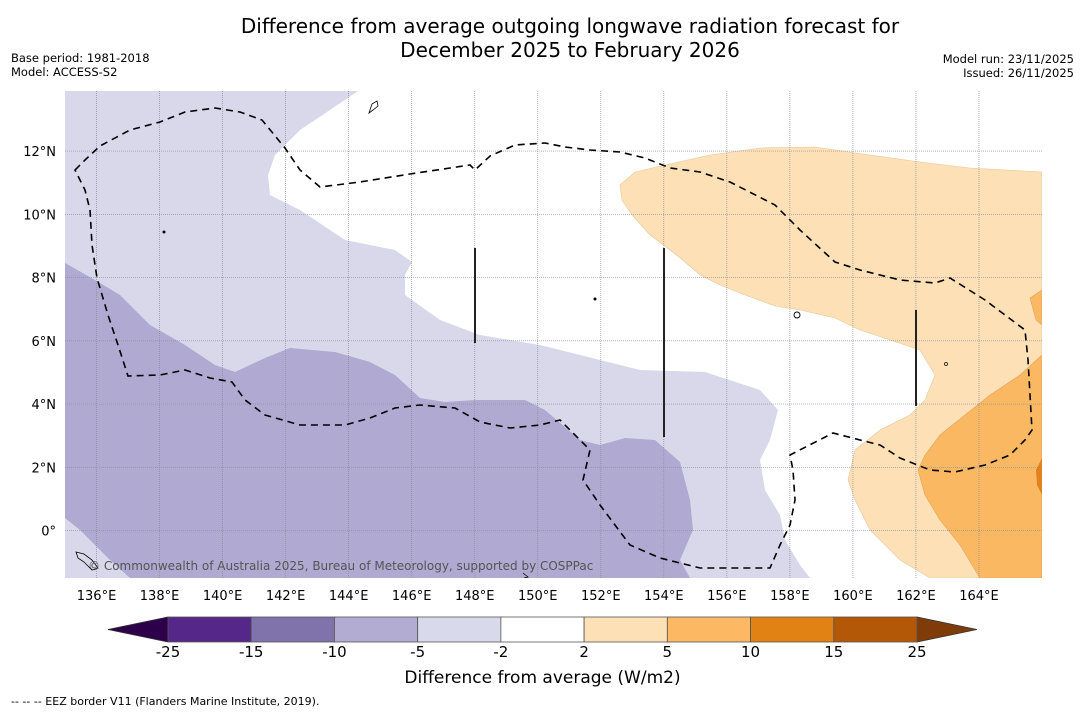  Describe the element at coordinates (853, 596) in the screenshot. I see `longitude-tick-label: 160°E` at that location.